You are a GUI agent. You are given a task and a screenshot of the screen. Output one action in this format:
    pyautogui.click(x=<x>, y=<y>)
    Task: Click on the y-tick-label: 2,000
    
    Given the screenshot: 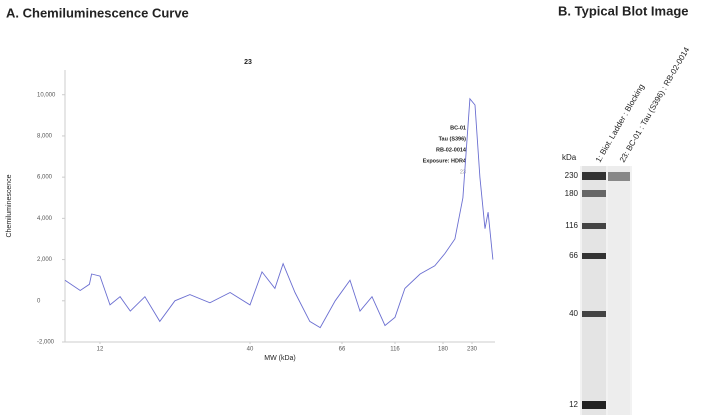 What is the action you would take?
    pyautogui.click(x=45, y=260)
    